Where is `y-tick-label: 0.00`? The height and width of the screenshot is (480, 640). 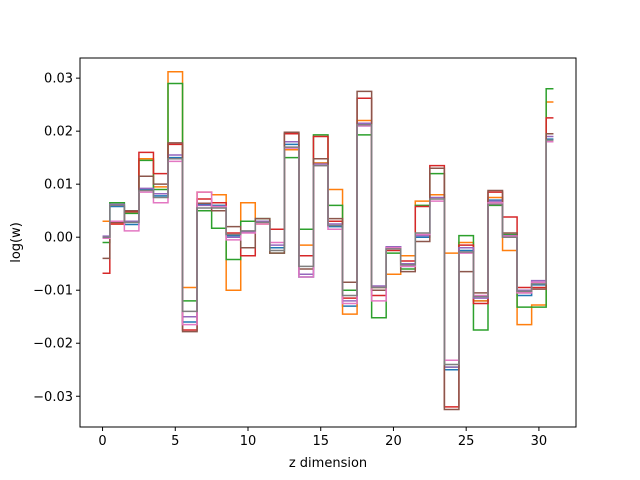 y-tick-label: 0.00 is located at coordinates (58, 238).